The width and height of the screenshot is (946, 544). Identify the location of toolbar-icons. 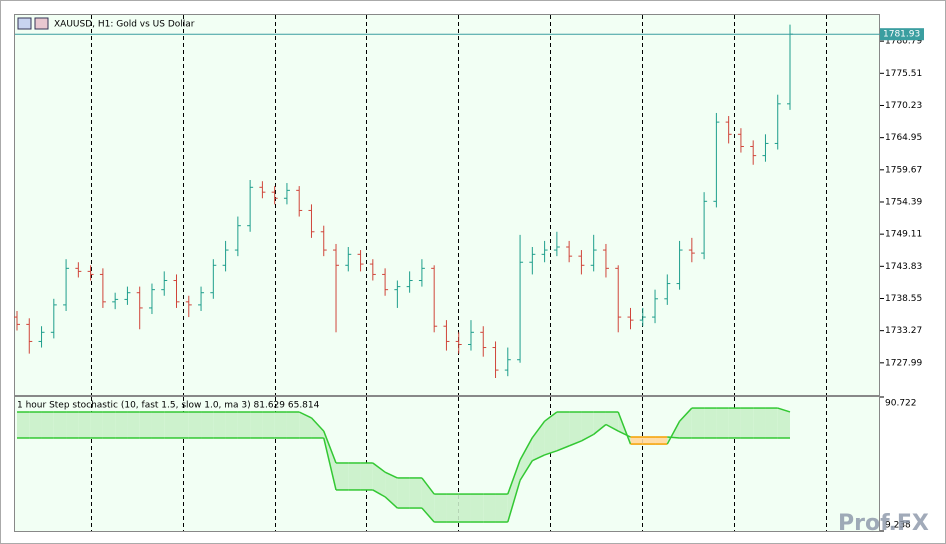
(33, 23).